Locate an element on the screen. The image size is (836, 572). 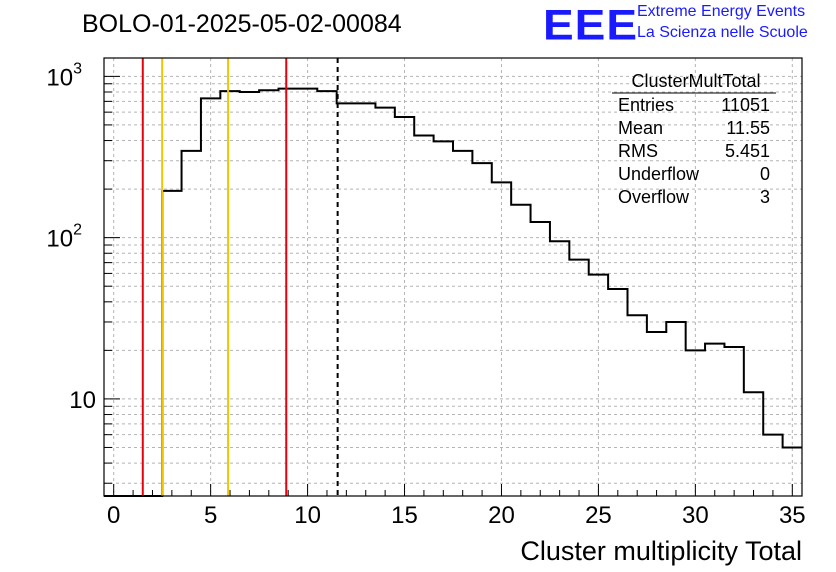
x-tick-label: 15 is located at coordinates (404, 515).